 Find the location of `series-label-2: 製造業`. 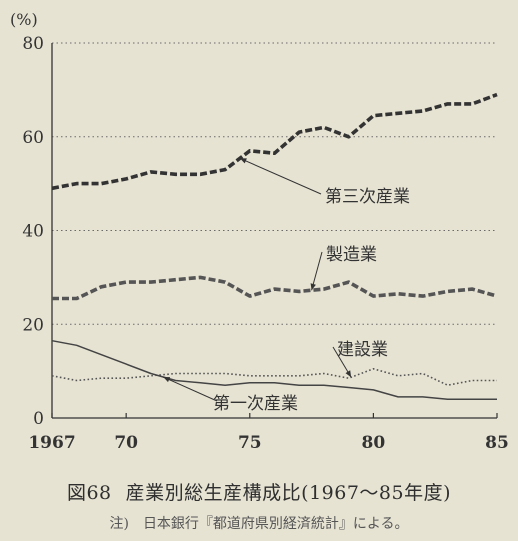

series-label-2: 製造業 is located at coordinates (351, 255).